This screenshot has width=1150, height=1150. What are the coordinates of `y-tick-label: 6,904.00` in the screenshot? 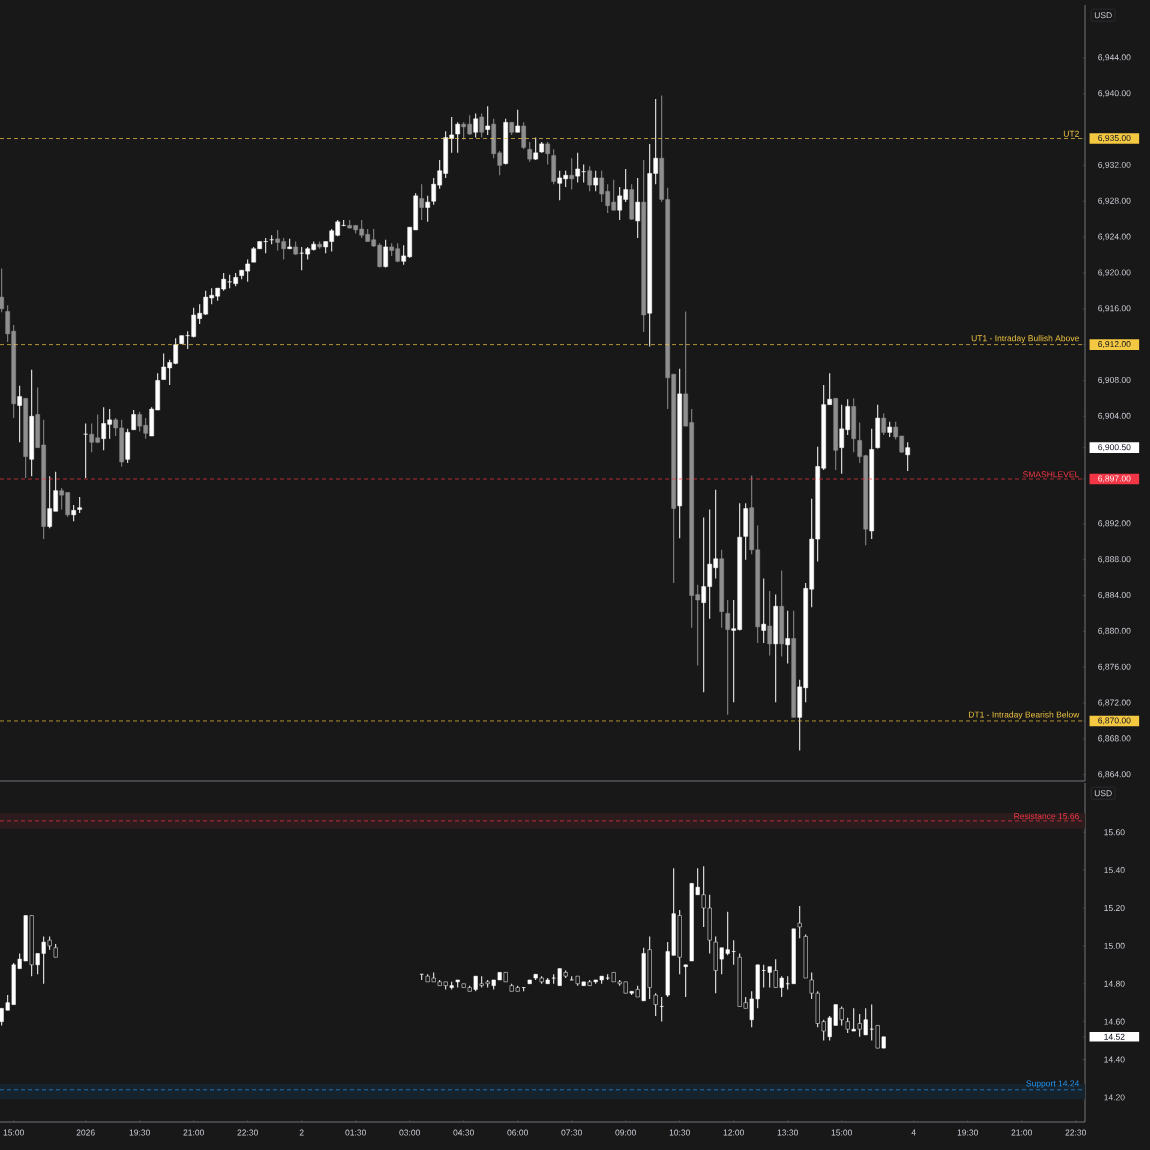 It's located at (1114, 416).